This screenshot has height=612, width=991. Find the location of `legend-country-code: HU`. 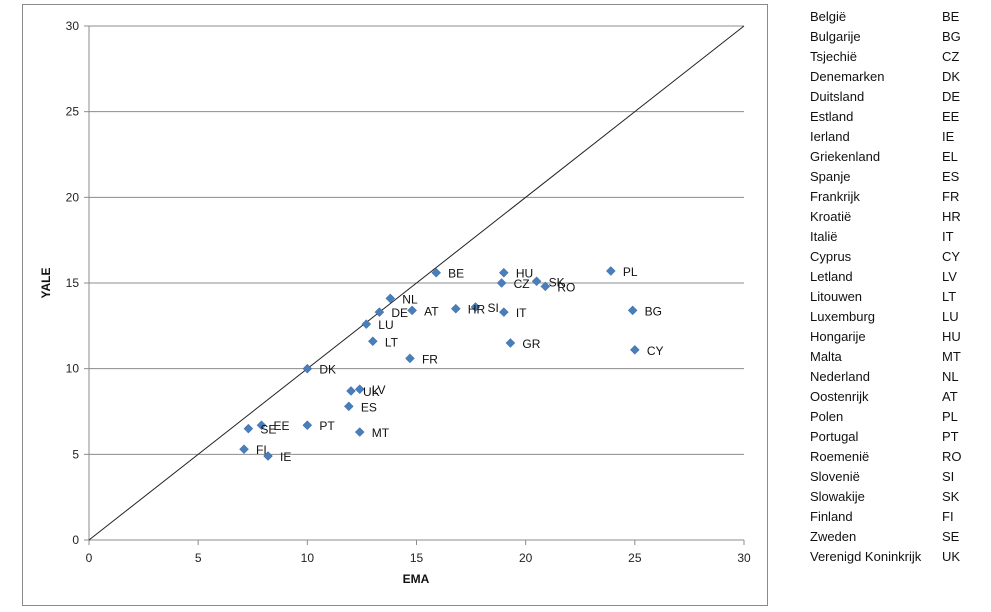

legend-country-code: HU is located at coordinates (951, 336).